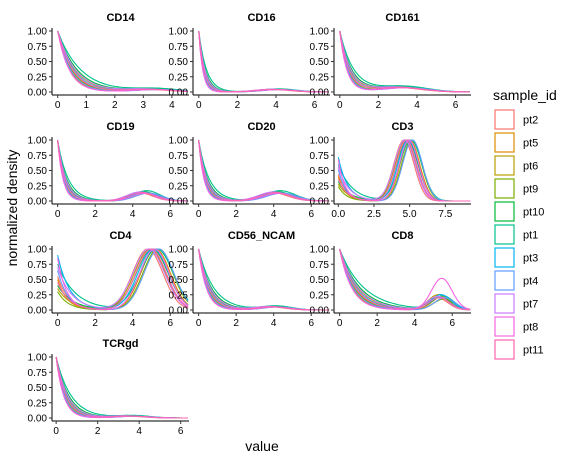 The width and height of the screenshot is (576, 461). What do you see at coordinates (525, 95) in the screenshot?
I see `legend-title: sample_id` at bounding box center [525, 95].